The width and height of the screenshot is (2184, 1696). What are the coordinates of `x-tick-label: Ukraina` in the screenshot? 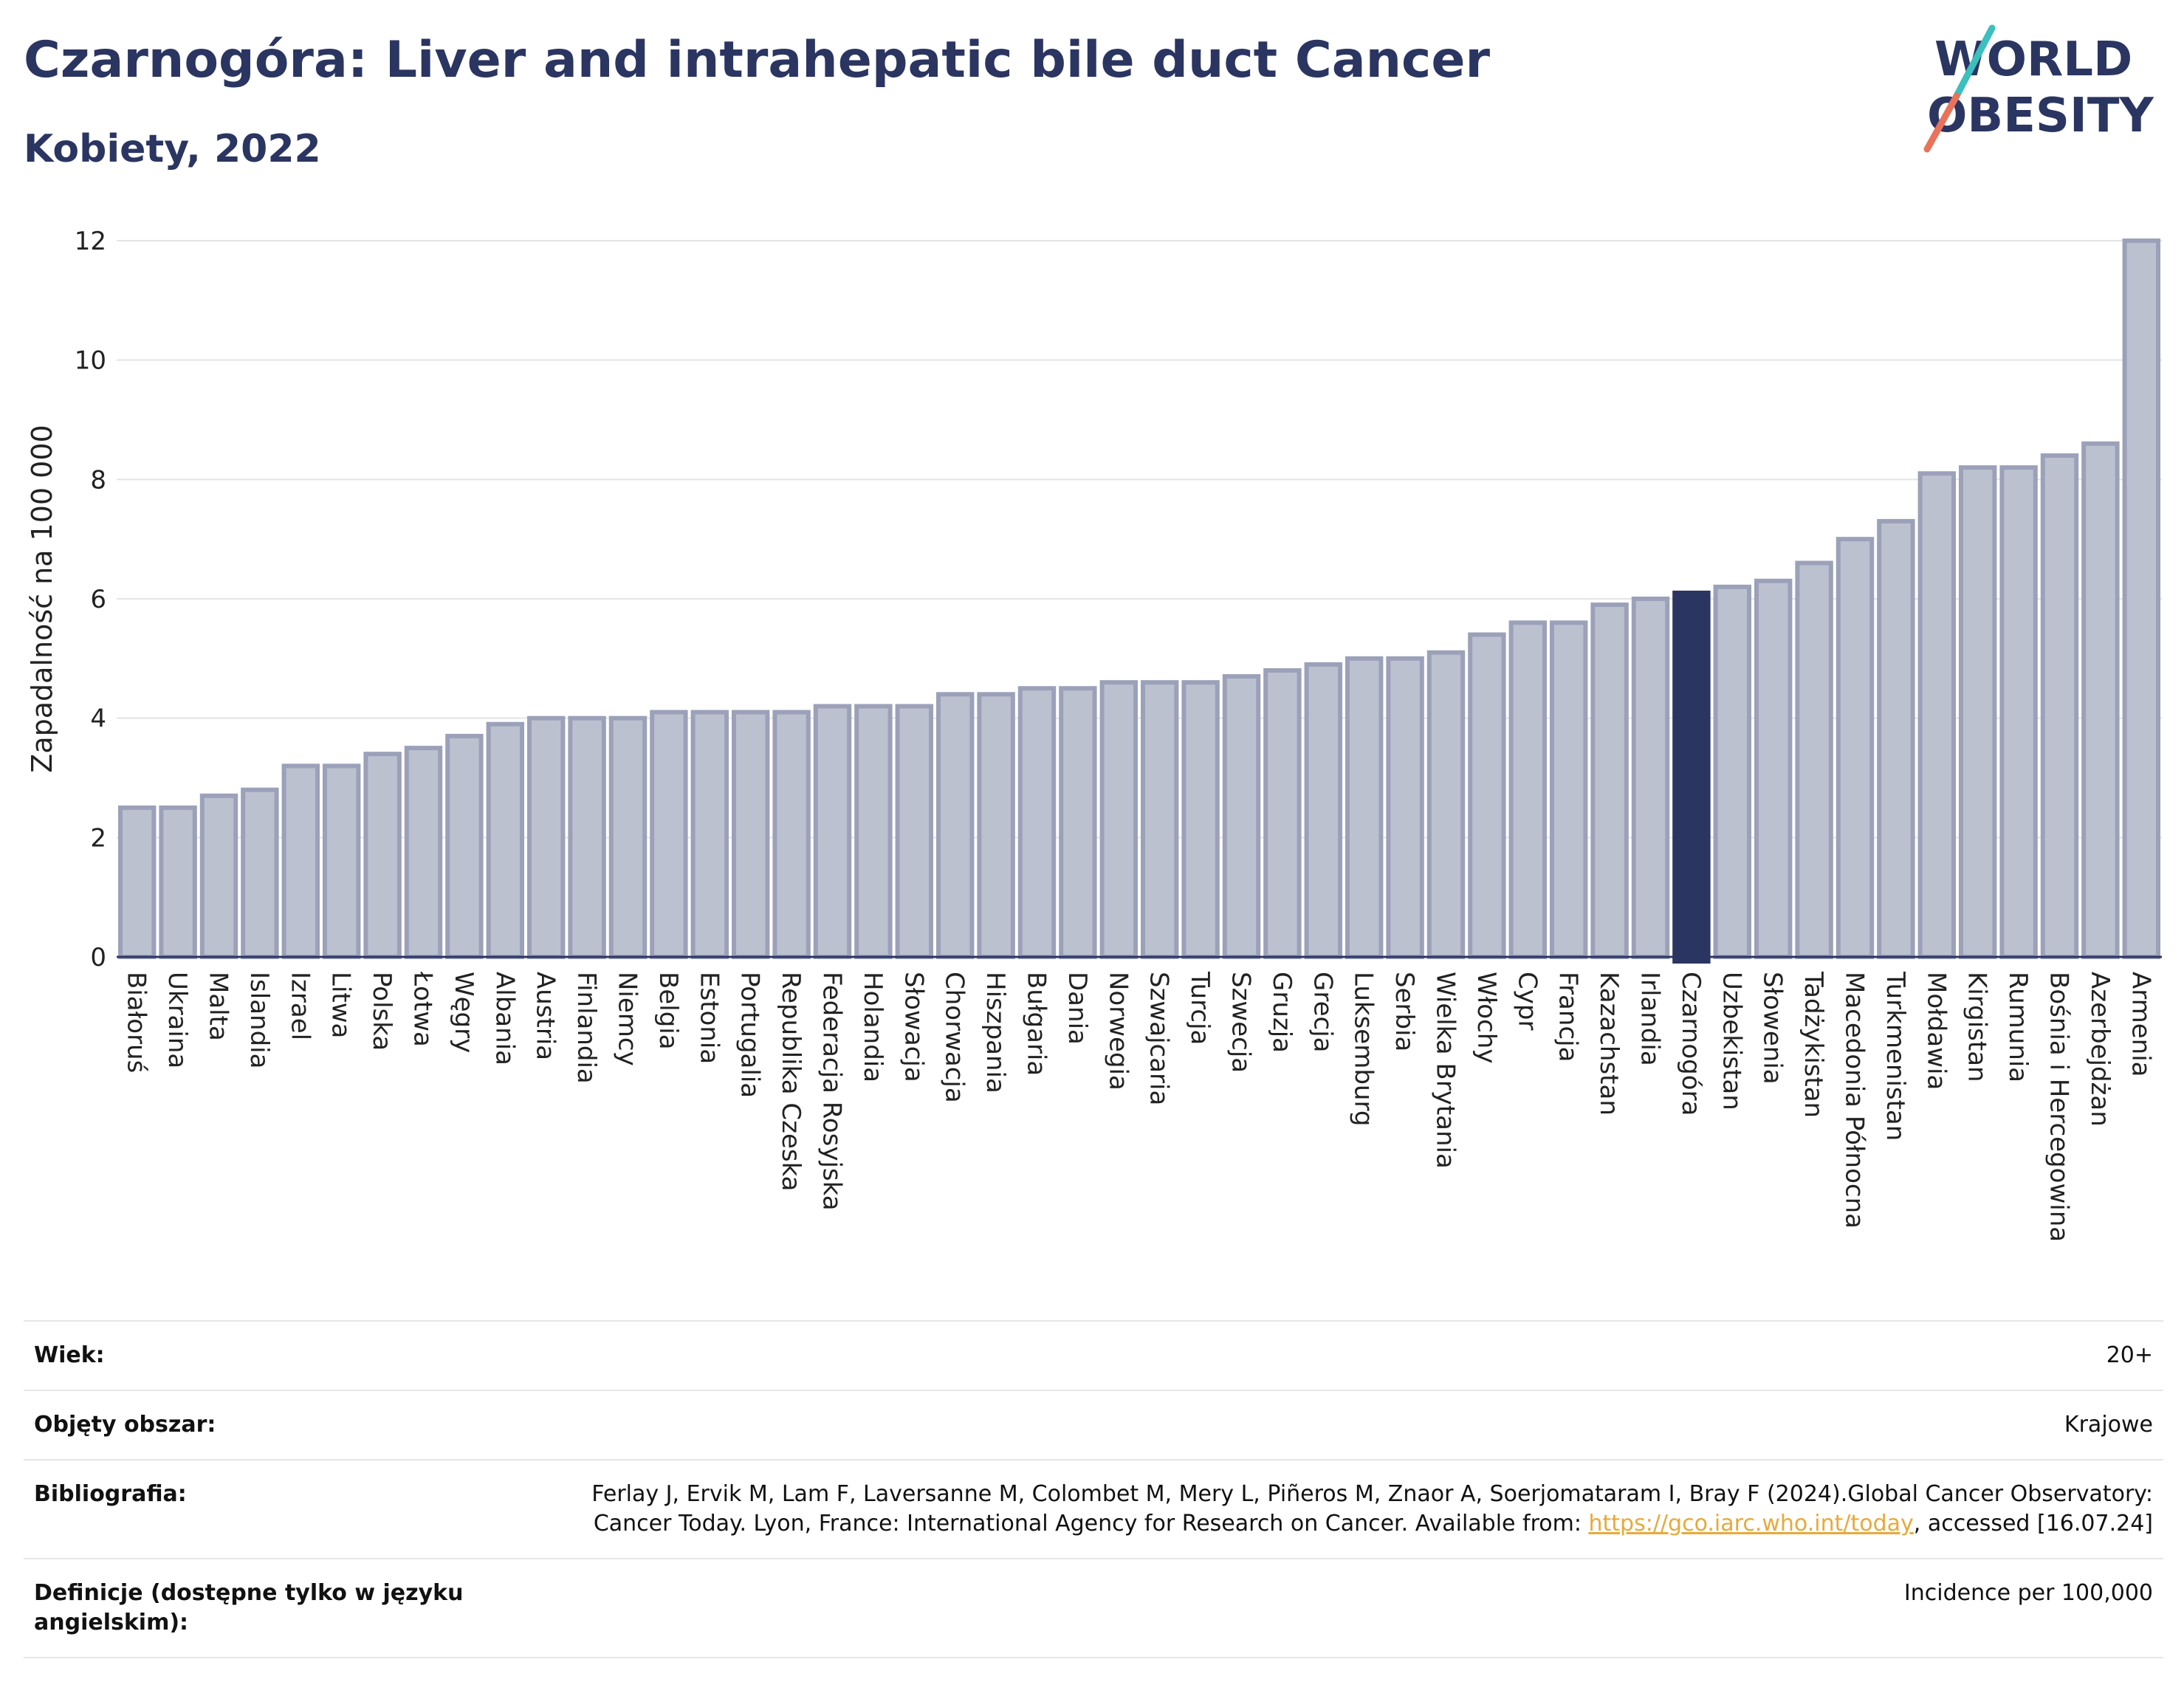 It's located at (177, 1020).